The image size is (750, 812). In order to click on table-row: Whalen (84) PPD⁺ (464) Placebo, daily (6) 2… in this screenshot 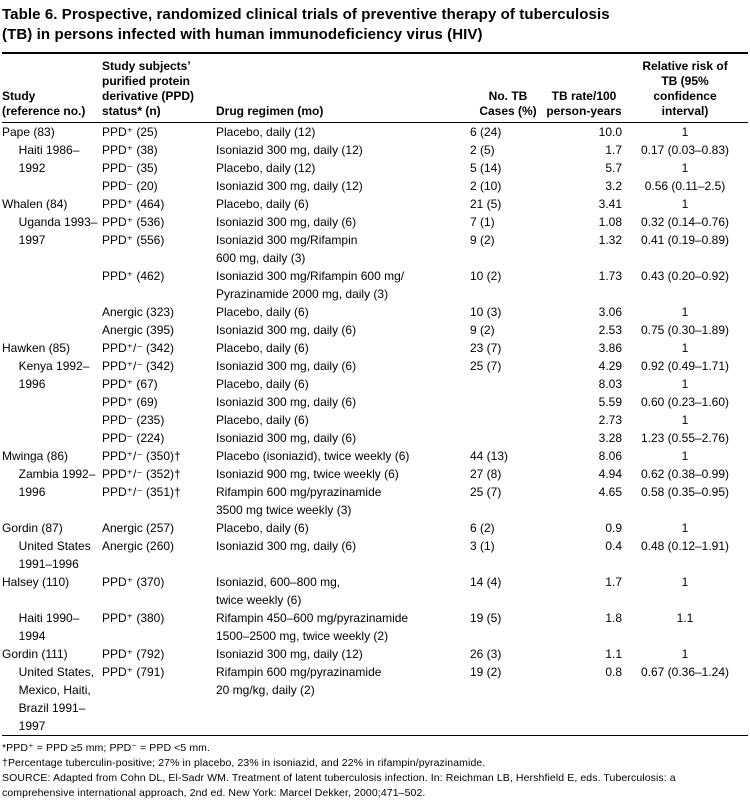, I will do `click(375, 204)`.